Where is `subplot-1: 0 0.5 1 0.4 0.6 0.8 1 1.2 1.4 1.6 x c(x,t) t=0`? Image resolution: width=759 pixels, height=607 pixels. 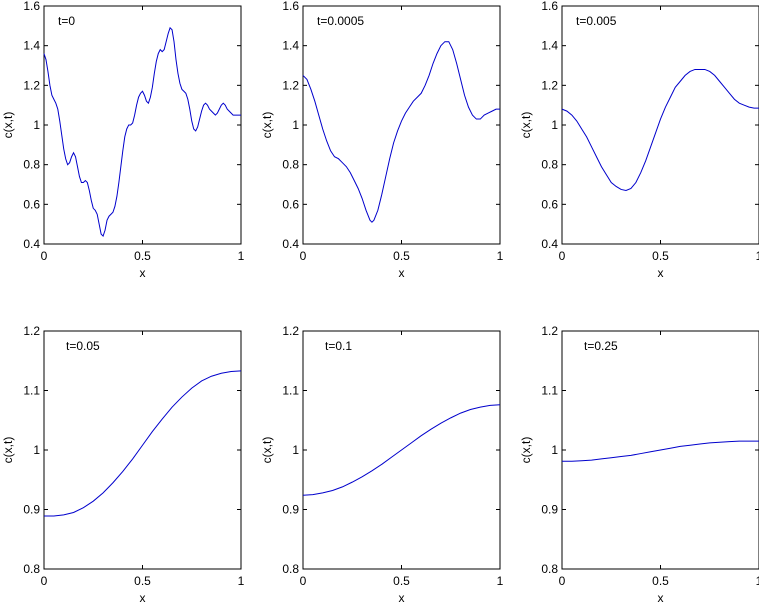
subplot-1: 0 0.5 1 0.4 0.6 0.8 1 1.2 1.4 1.6 x c(x,t) t=0 is located at coordinates (123, 140).